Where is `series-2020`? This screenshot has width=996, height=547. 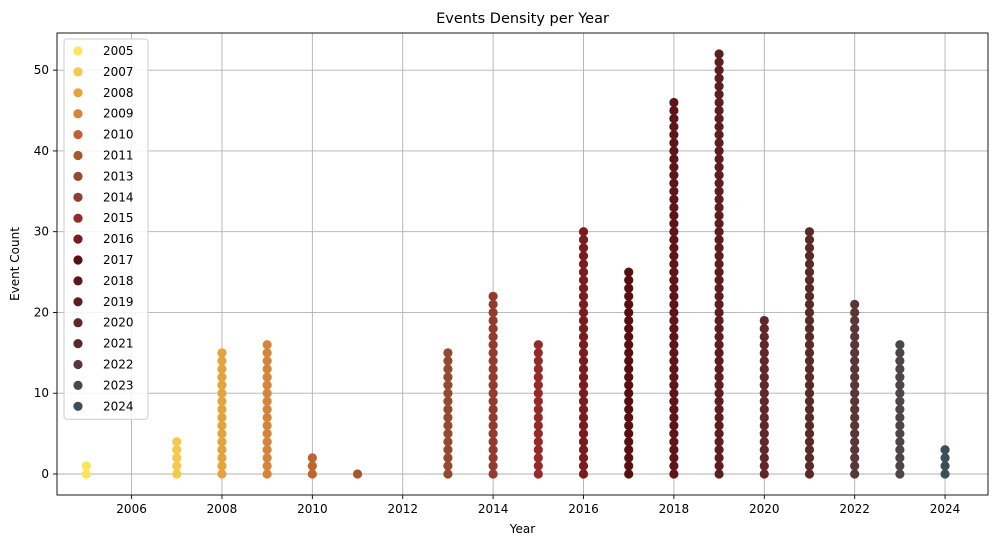 series-2020 is located at coordinates (764, 397).